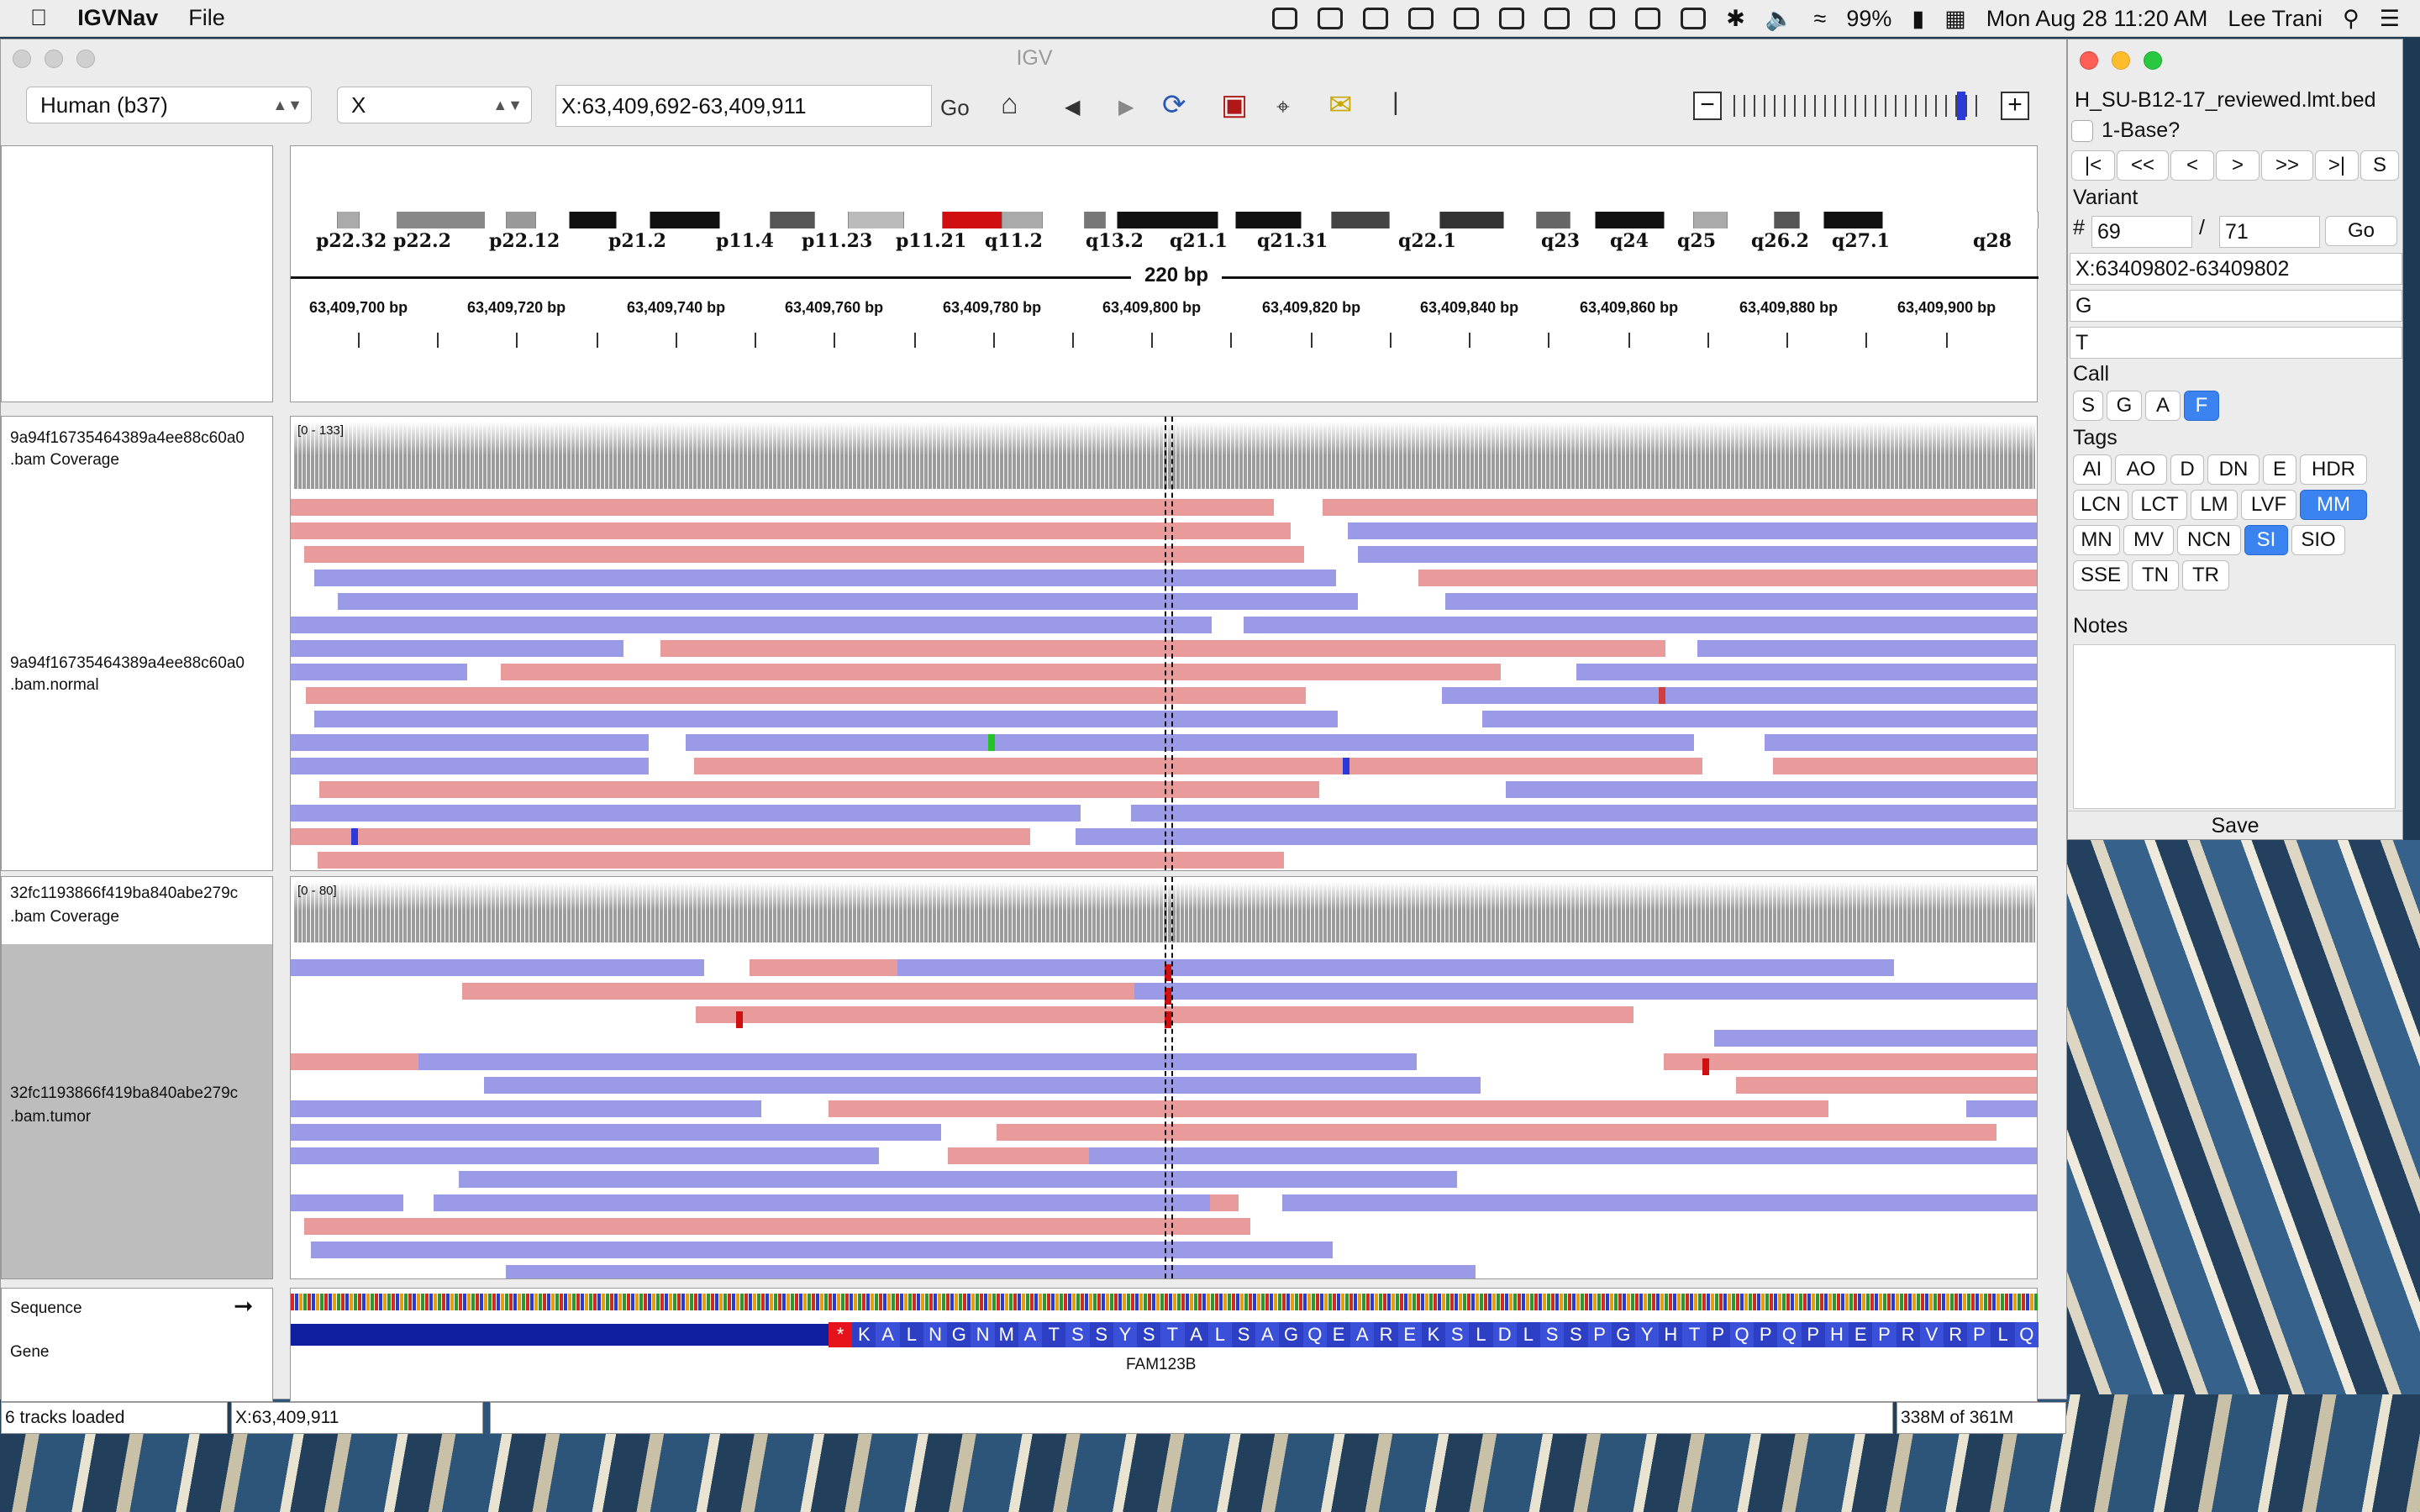 This screenshot has width=2420, height=1512. What do you see at coordinates (1162, 1364) in the screenshot?
I see `gene-name: FAM123B` at bounding box center [1162, 1364].